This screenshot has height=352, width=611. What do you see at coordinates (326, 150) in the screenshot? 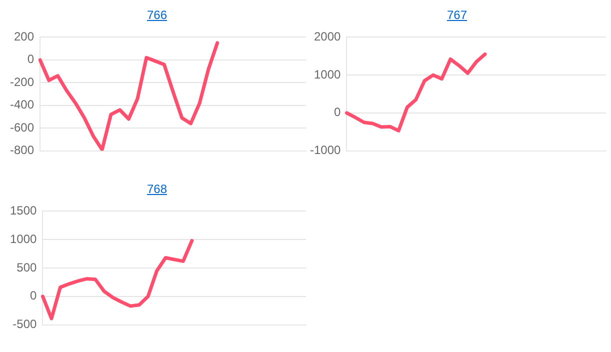
I see `y-tick-label: -1000` at bounding box center [326, 150].